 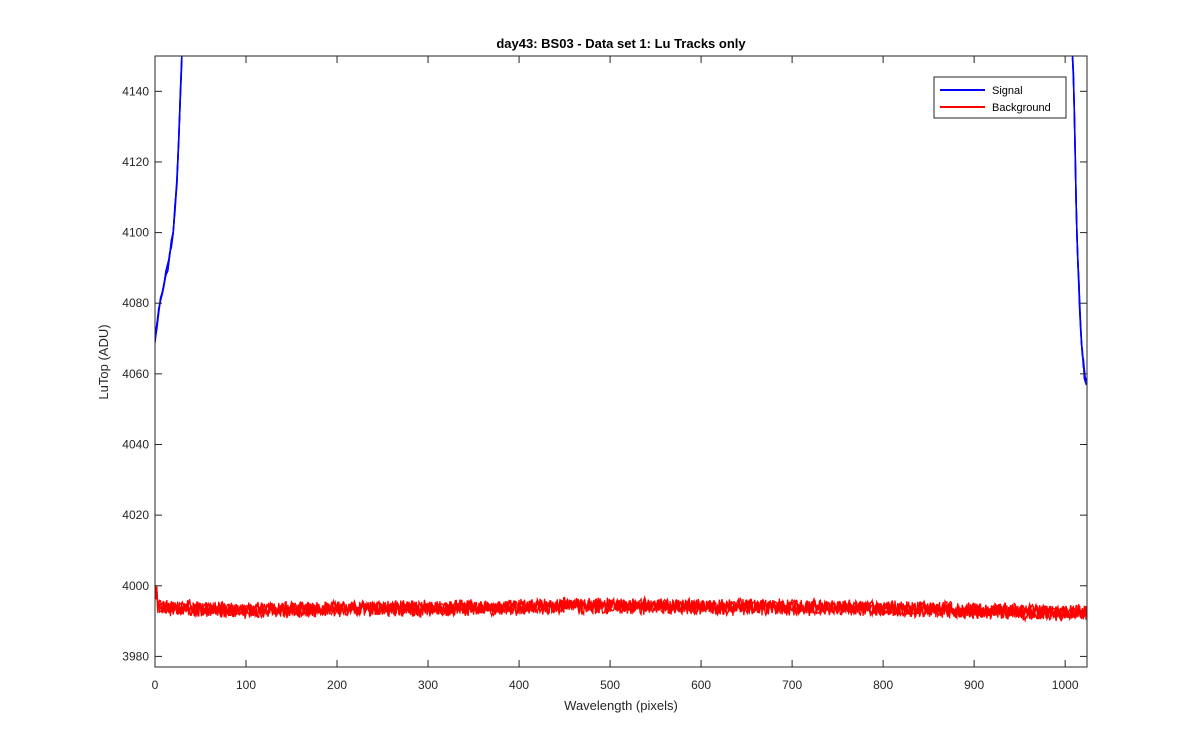 What do you see at coordinates (428, 685) in the screenshot?
I see `x-tick-label: 300` at bounding box center [428, 685].